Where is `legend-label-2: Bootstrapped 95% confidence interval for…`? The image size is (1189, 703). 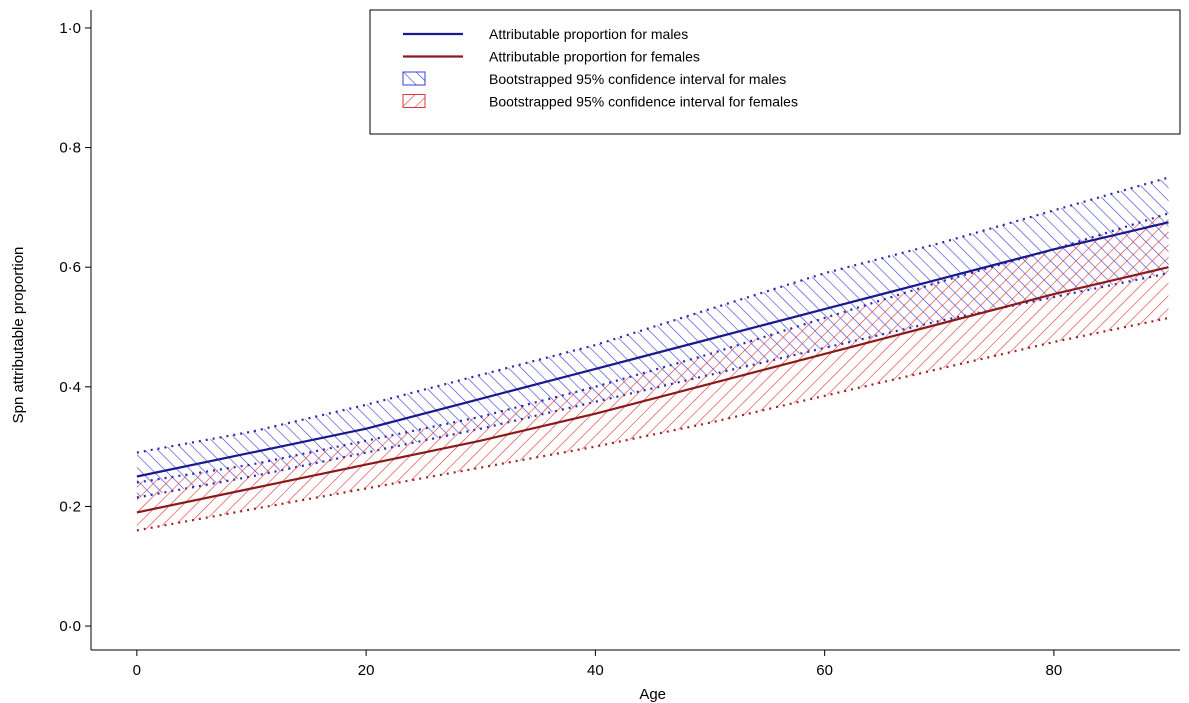 legend-label-2: Bootstrapped 95% confidence interval for… is located at coordinates (637, 79).